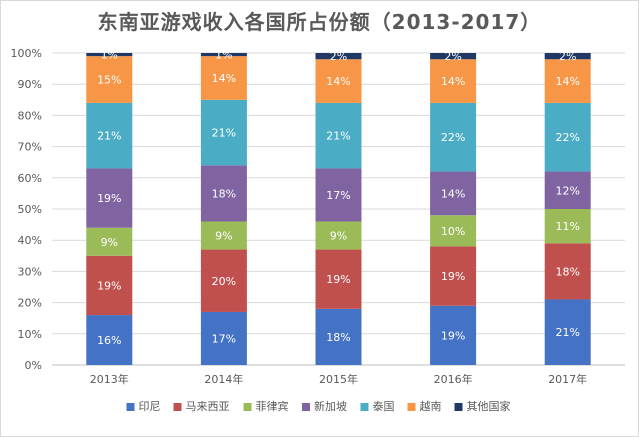  Describe the element at coordinates (30, 209) in the screenshot. I see `y-tick-label: 50%` at that location.